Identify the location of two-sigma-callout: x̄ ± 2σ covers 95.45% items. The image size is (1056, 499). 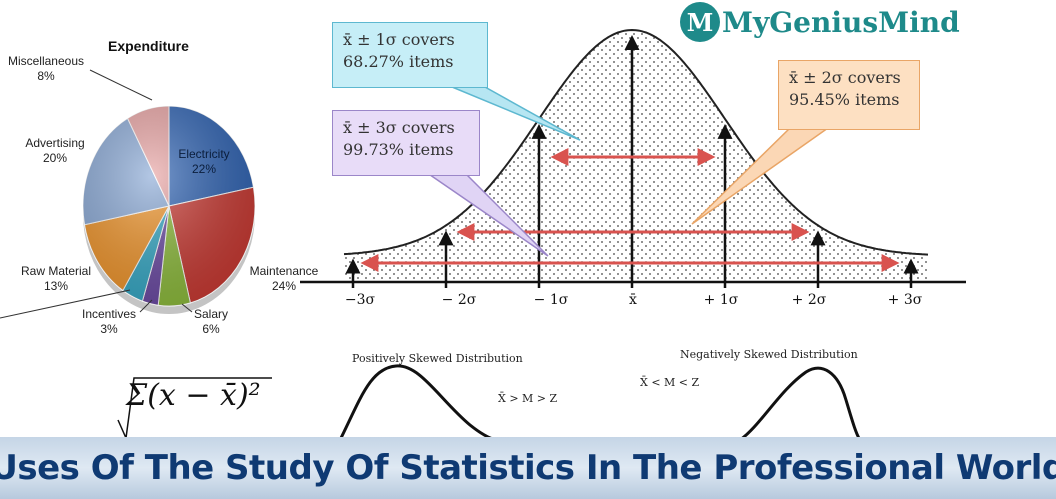
(849, 95).